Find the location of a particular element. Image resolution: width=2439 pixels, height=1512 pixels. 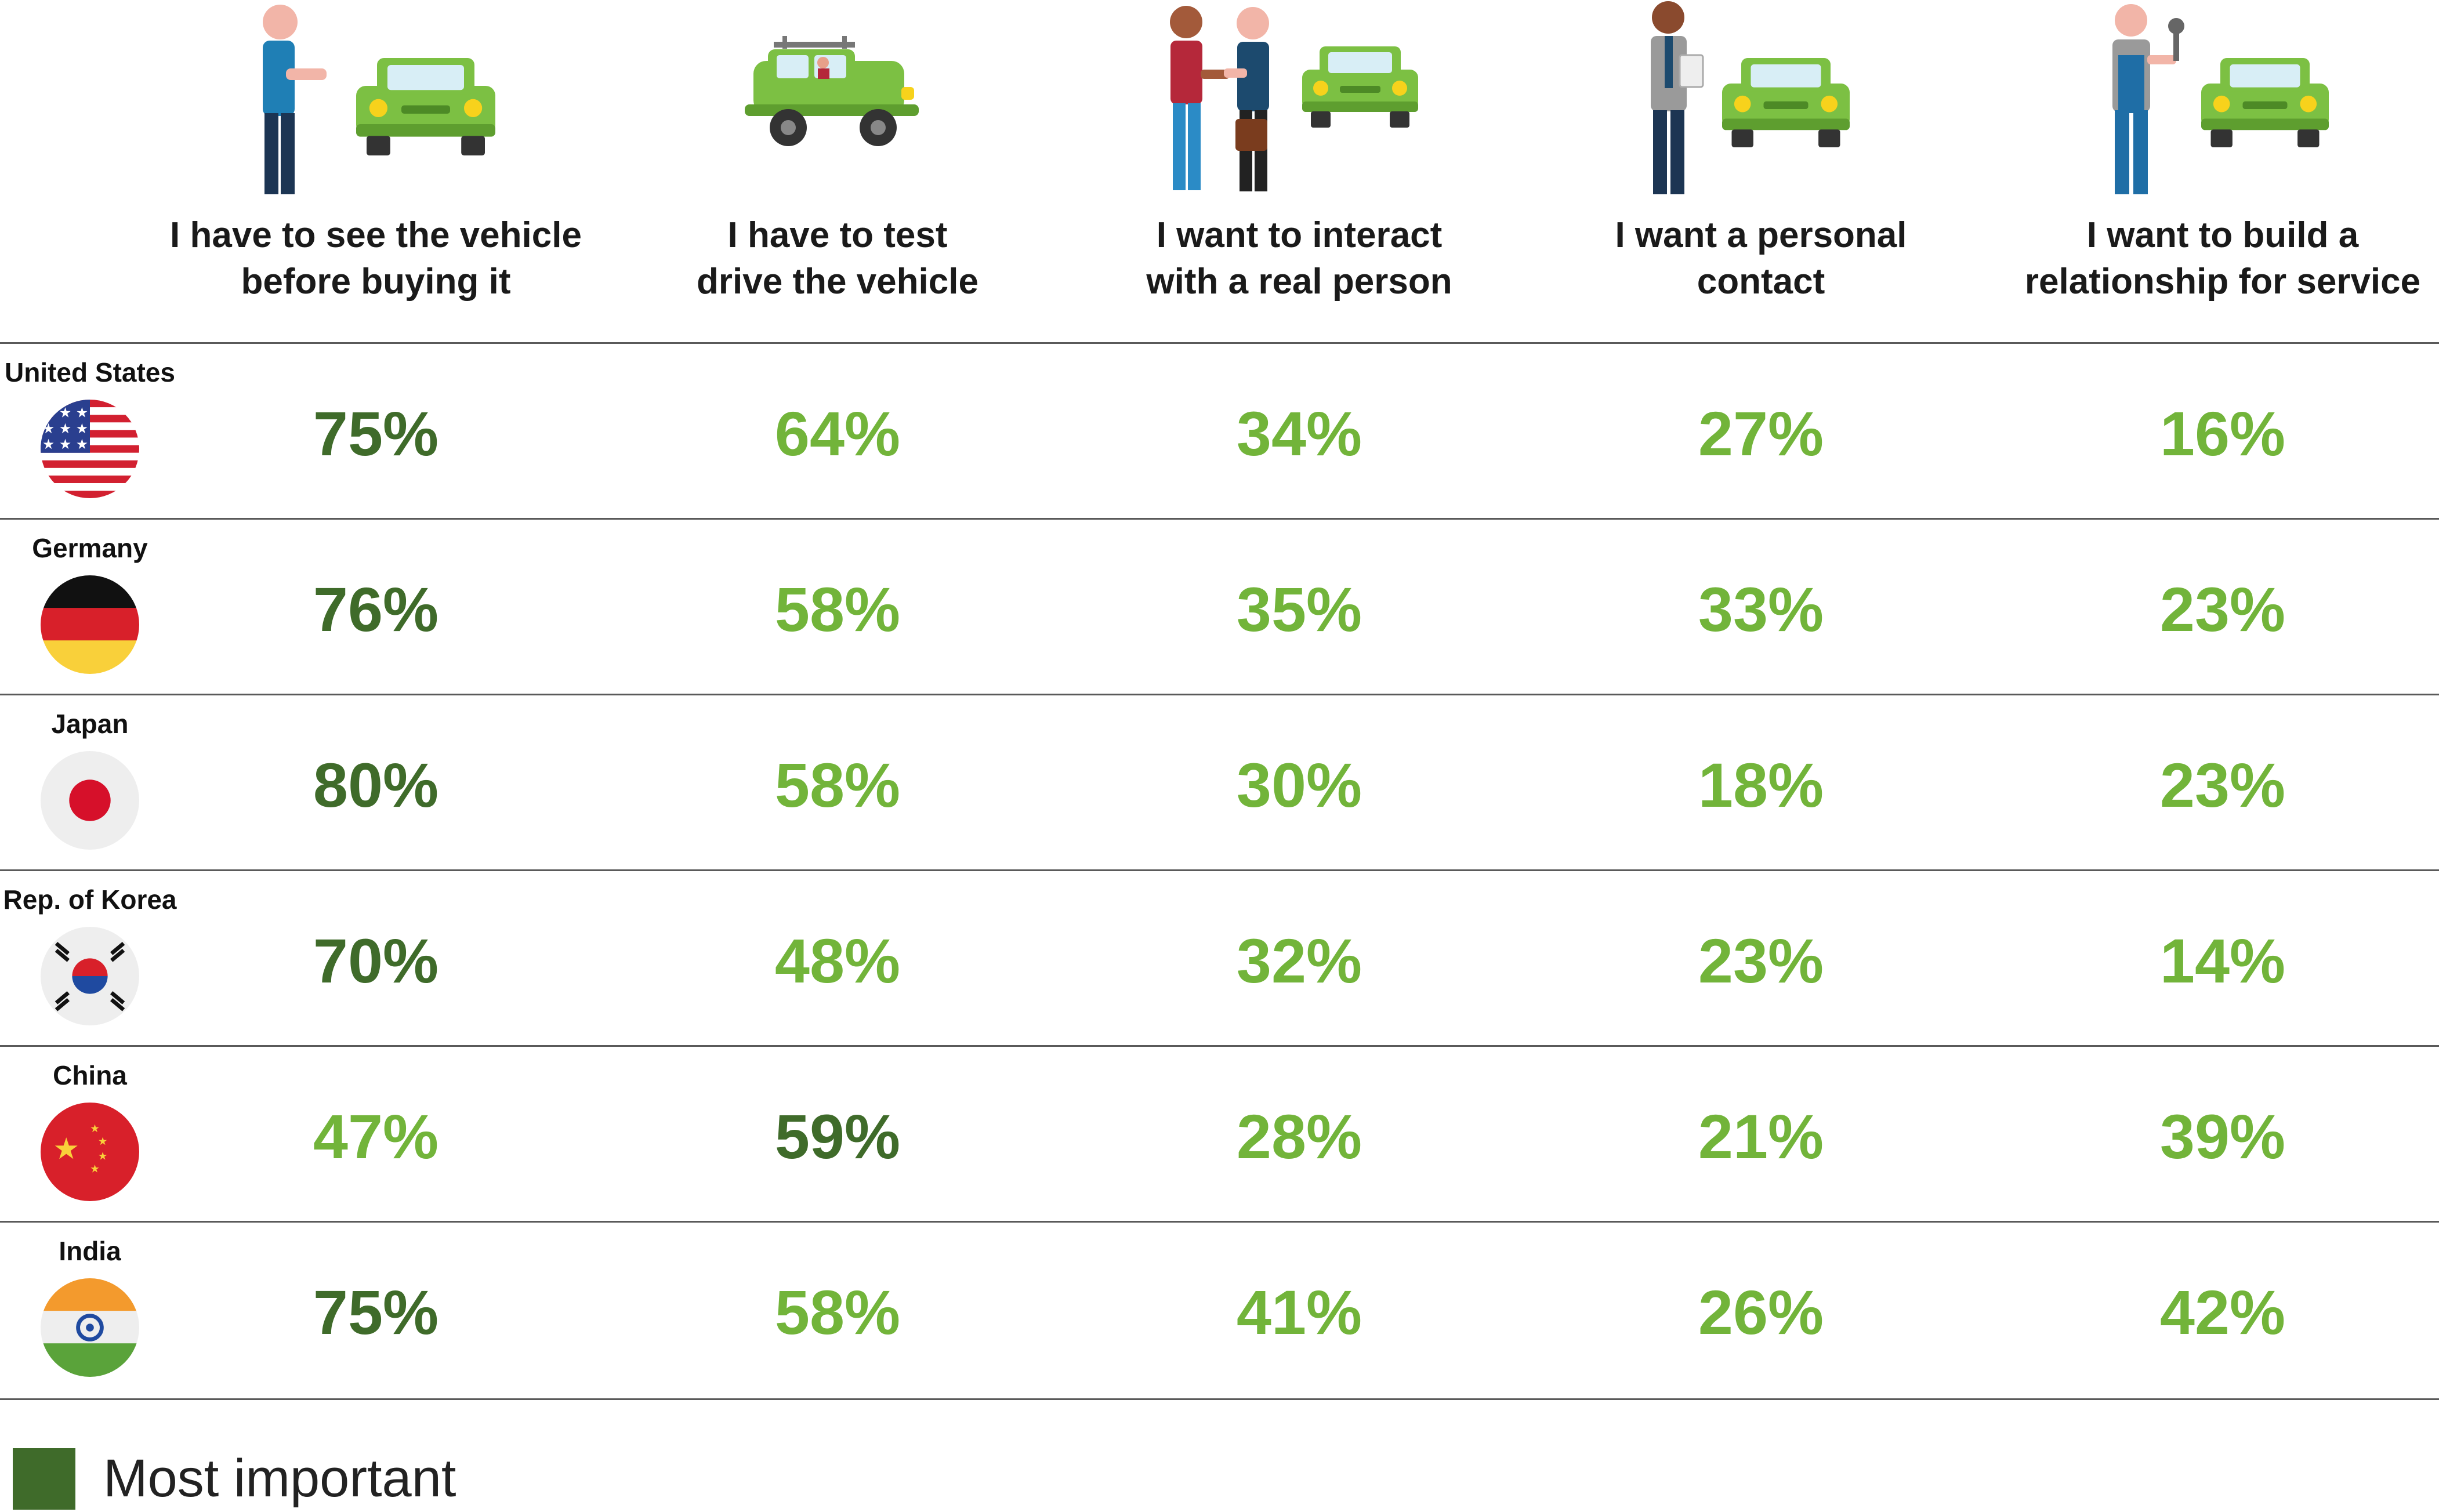

legend-label: Most important is located at coordinates (279, 1478).